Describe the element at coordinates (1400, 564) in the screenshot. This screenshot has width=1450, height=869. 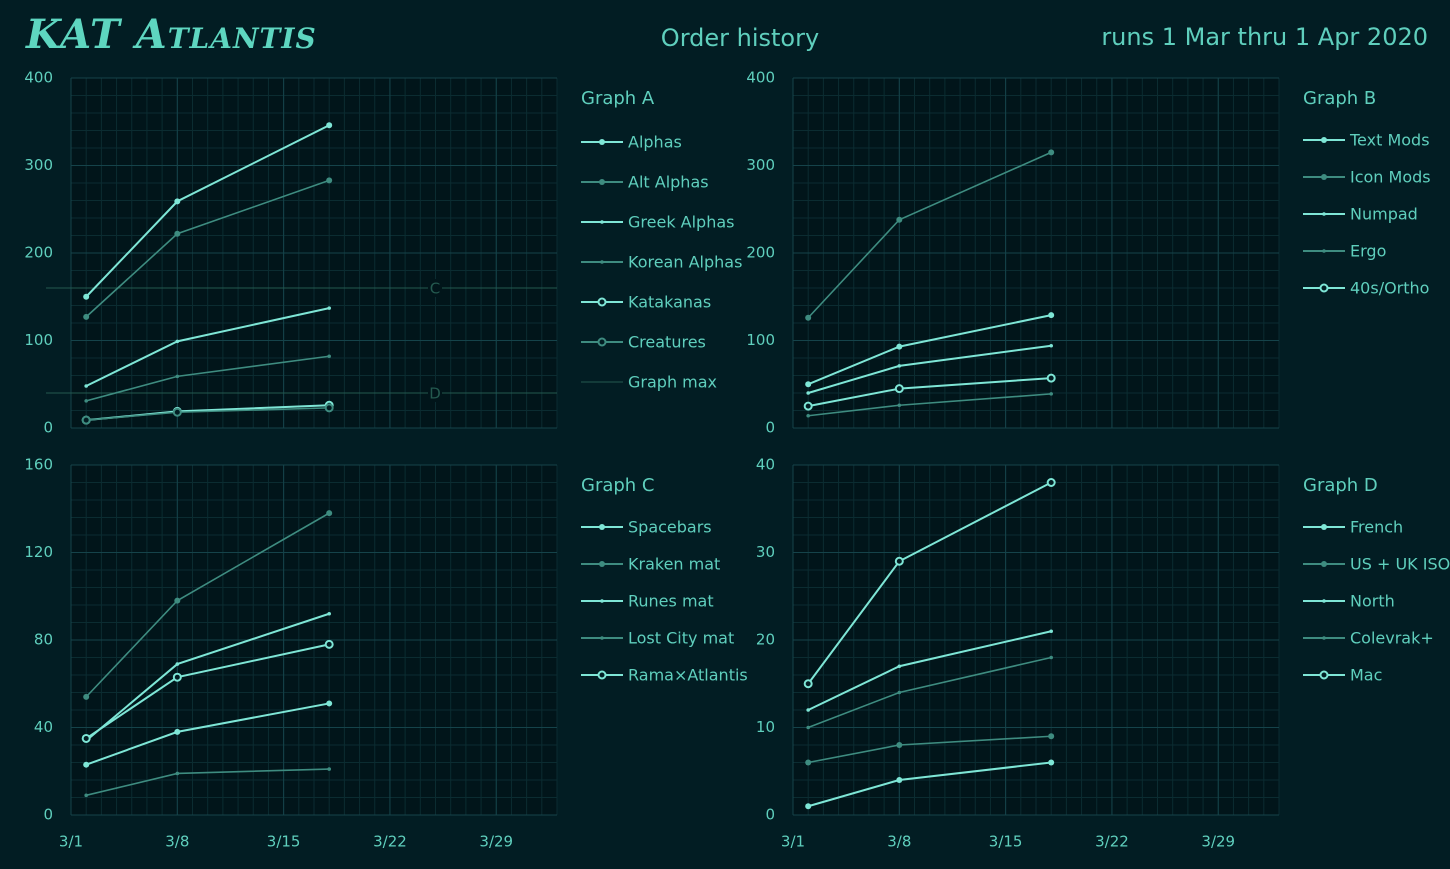
I see `legend-label: US + UK ISO` at that location.